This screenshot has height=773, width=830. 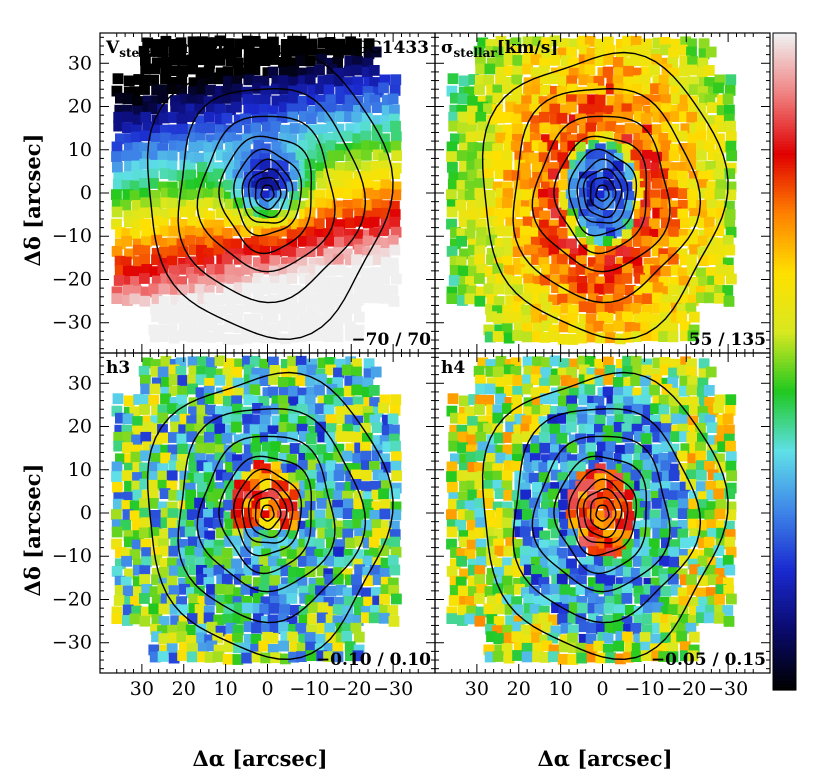 I want to click on colorbar-segment, so click(x=784, y=614).